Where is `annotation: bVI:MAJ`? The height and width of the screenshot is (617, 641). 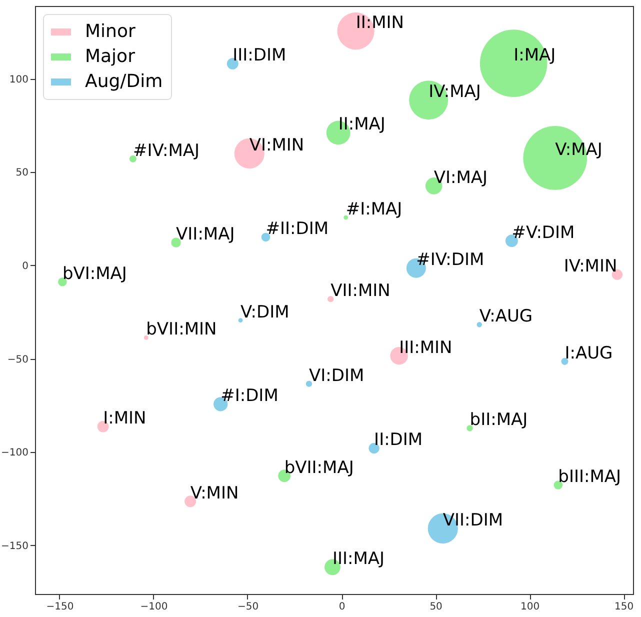
annotation: bVI:MAJ is located at coordinates (94, 274).